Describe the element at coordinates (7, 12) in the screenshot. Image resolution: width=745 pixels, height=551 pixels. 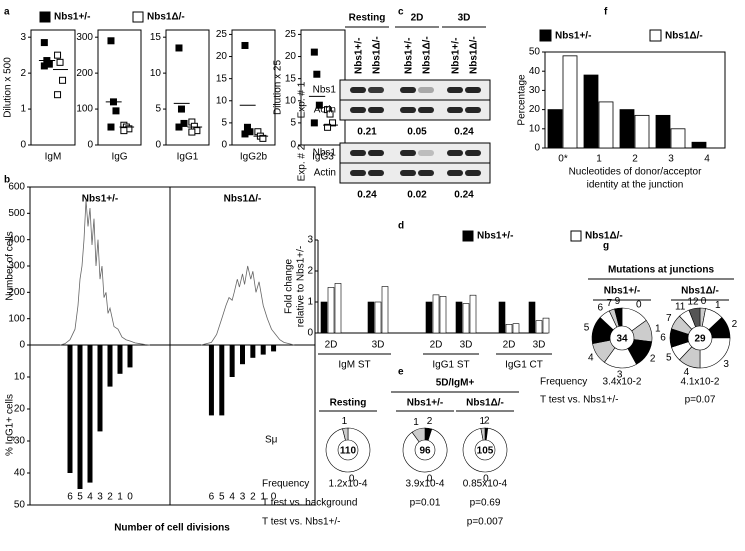
I see `panel-label: a` at that location.